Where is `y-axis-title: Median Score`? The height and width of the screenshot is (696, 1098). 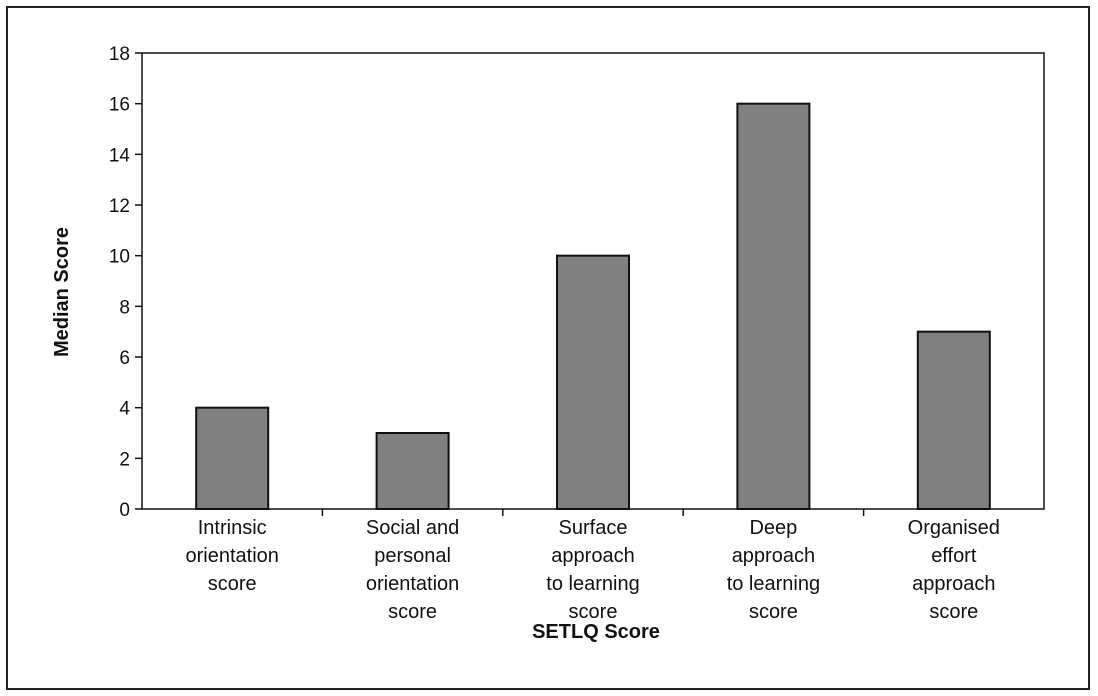
y-axis-title: Median Score is located at coordinates (62, 292).